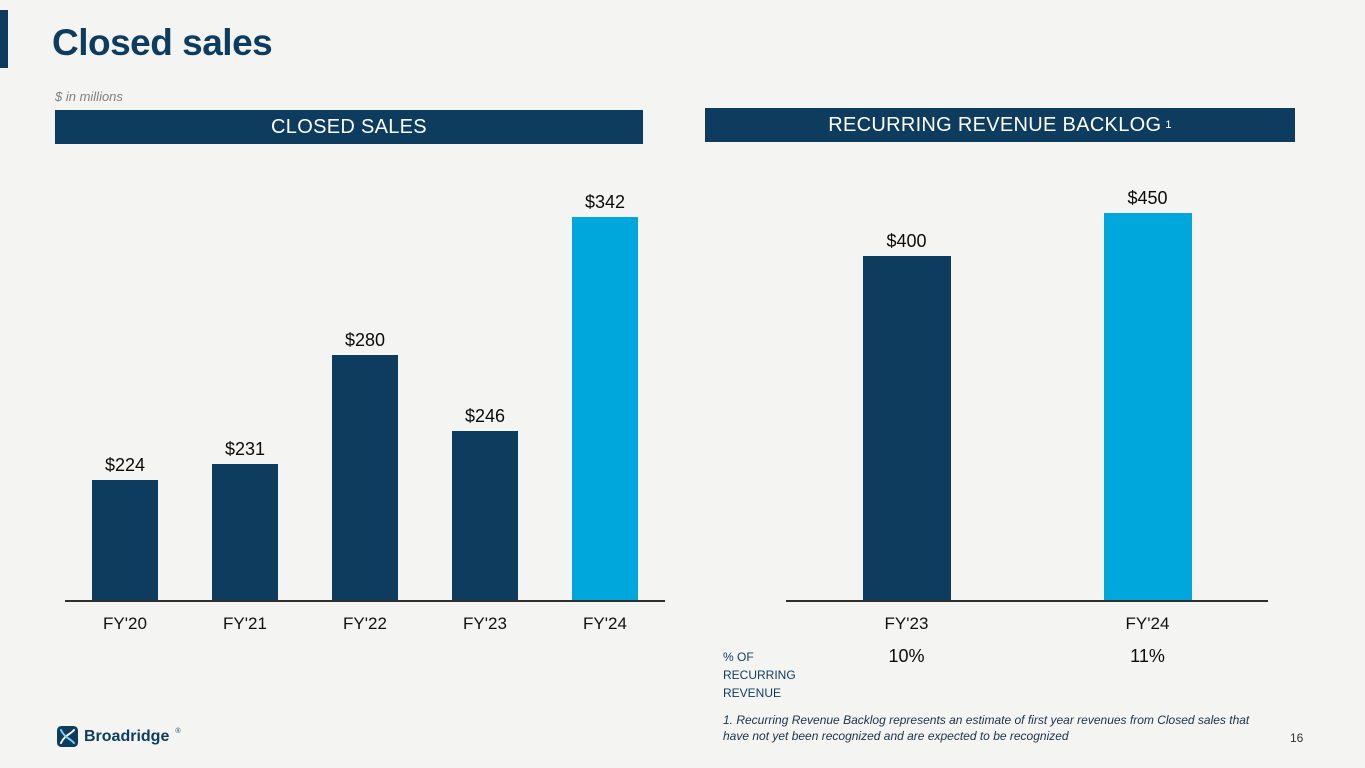  I want to click on bar-value-label: $280, so click(365, 340).